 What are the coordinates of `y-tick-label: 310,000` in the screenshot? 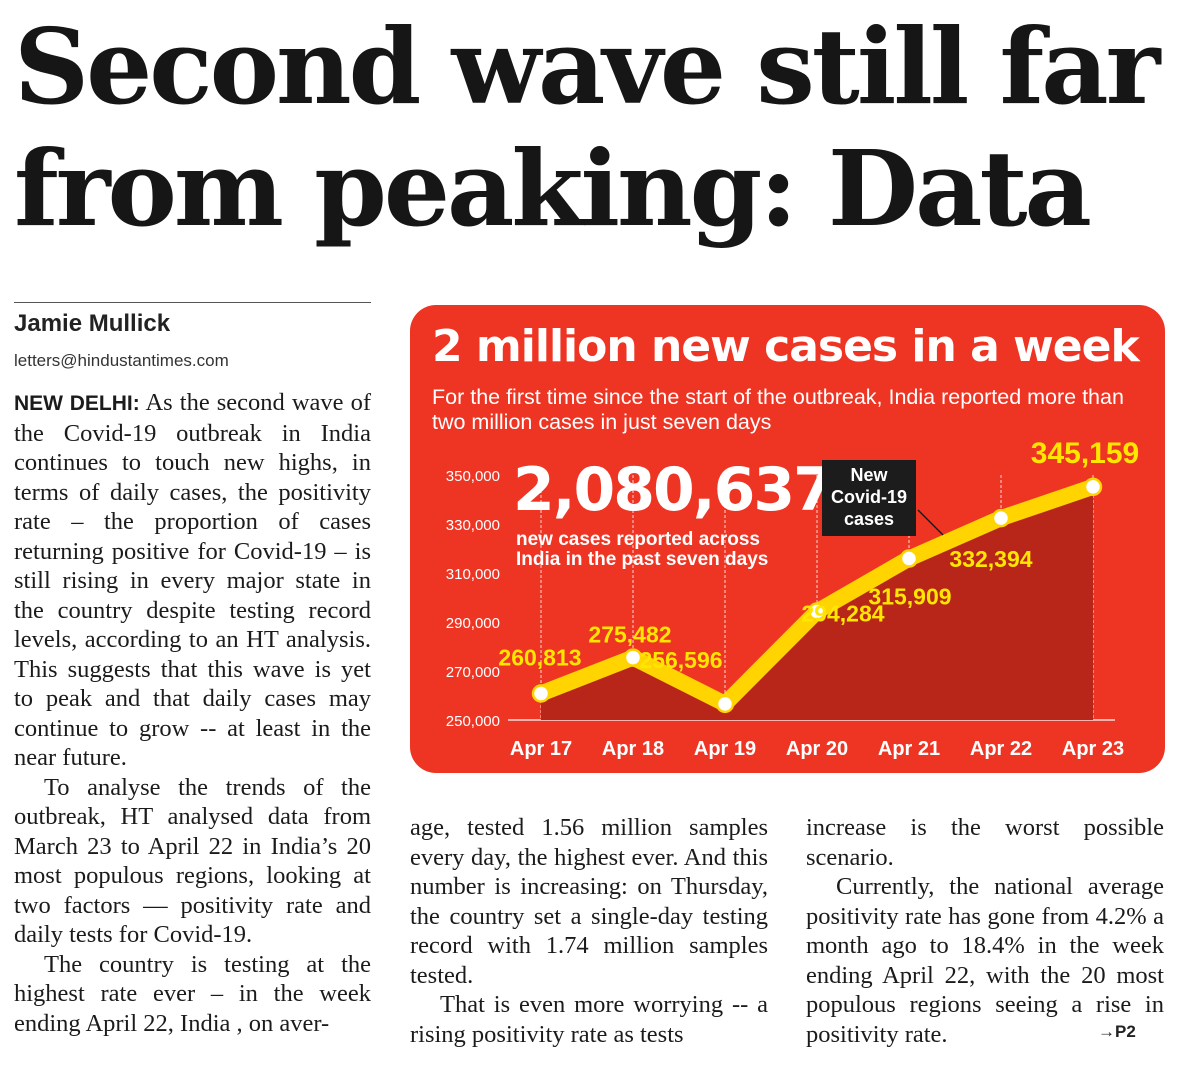 It's located at (473, 574).